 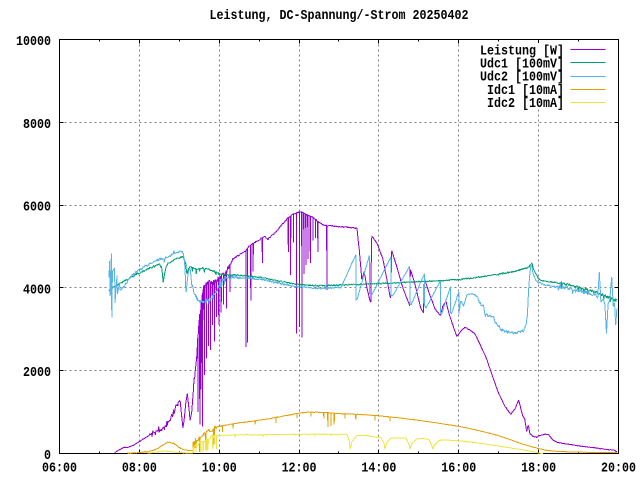 I want to click on svg-text: 20:00, so click(x=618, y=469).